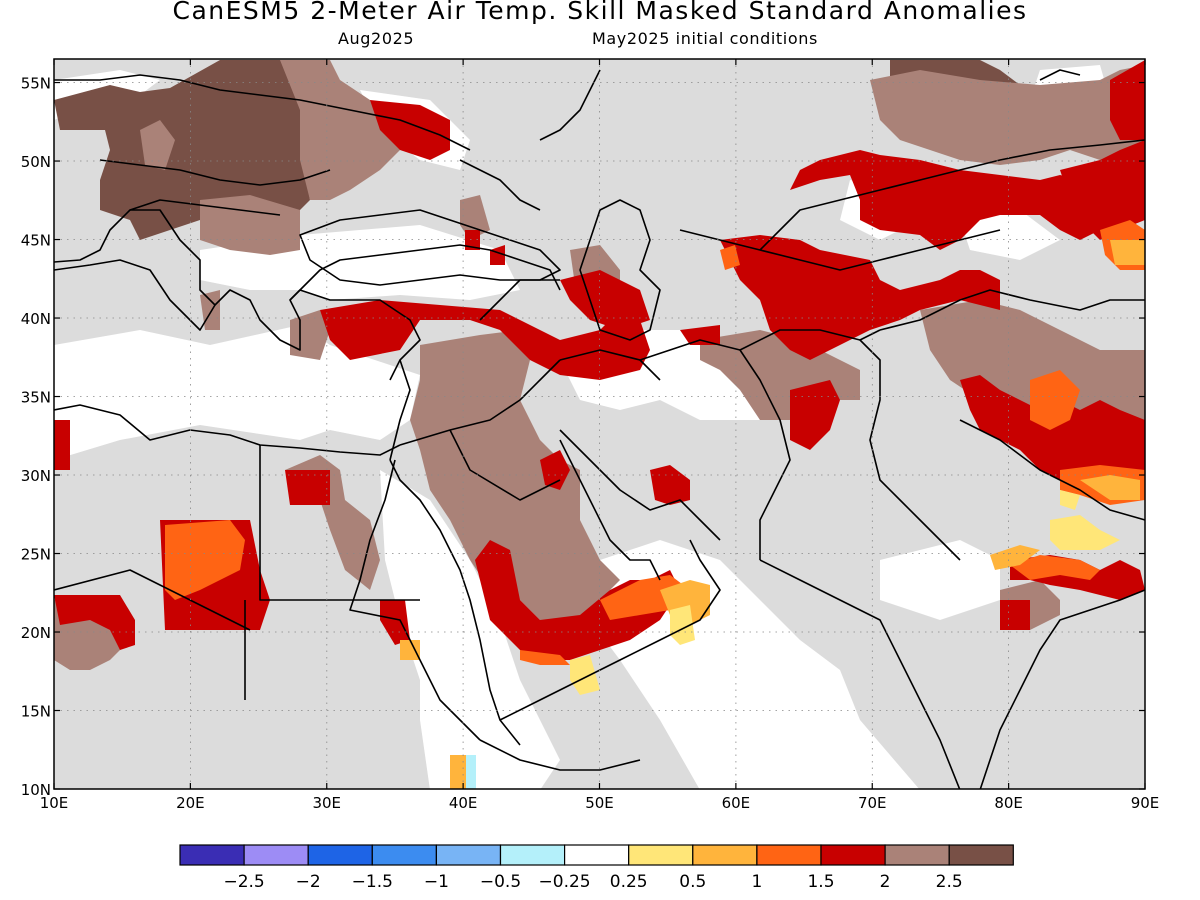 This screenshot has width=1200, height=900. What do you see at coordinates (190, 803) in the screenshot?
I see `lon-label: 20E` at bounding box center [190, 803].